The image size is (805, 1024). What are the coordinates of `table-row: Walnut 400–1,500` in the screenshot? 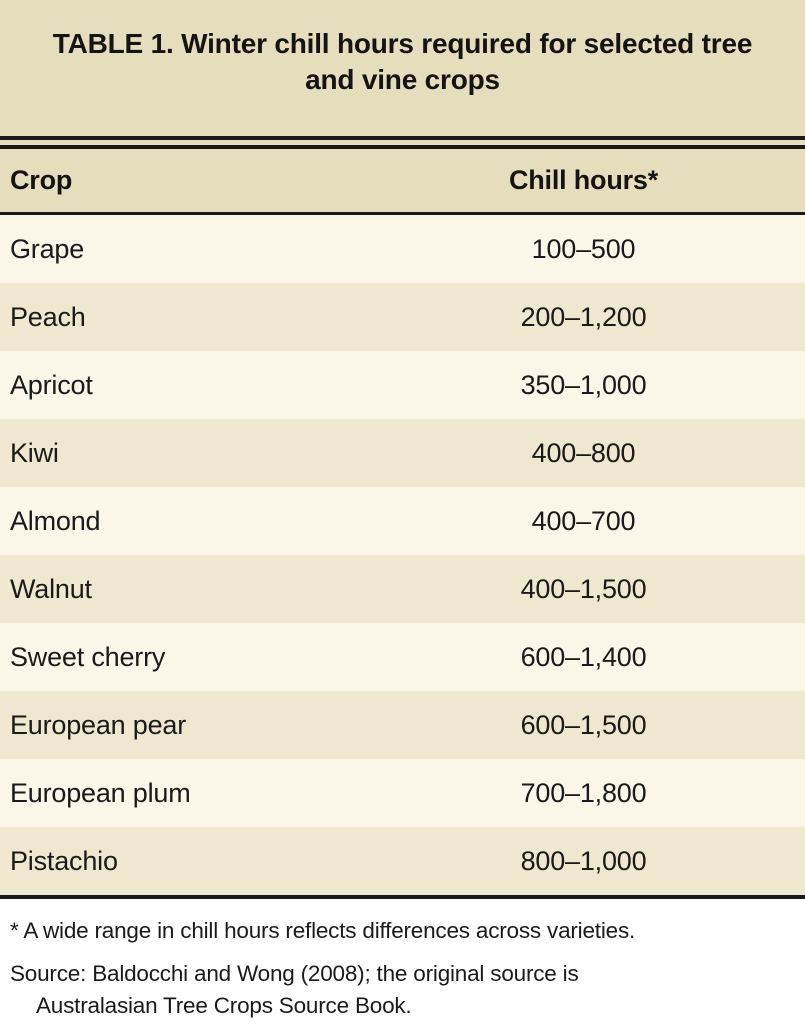 It's located at (402, 589).